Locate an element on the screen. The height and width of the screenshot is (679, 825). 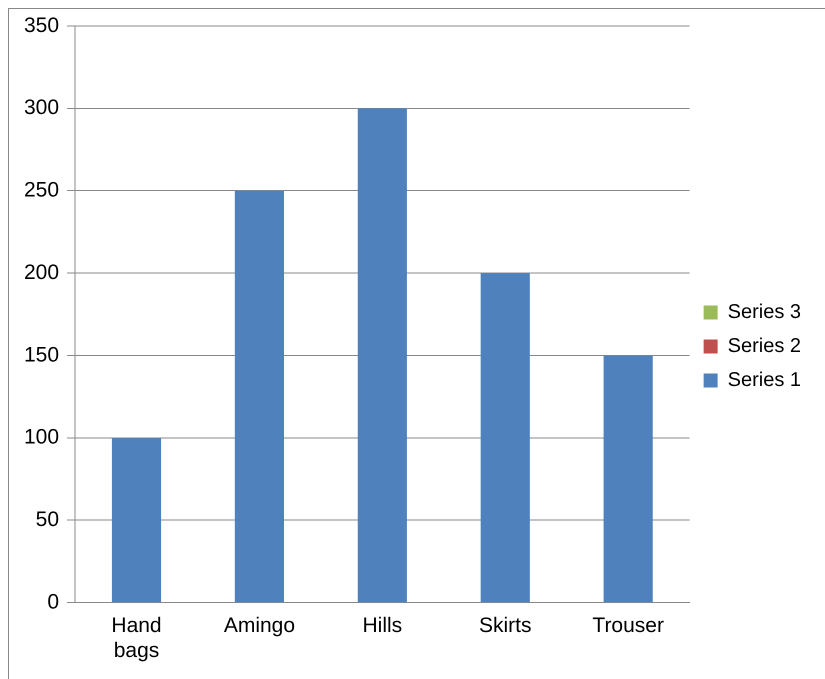
x-tick-label: Skirts is located at coordinates (505, 625).